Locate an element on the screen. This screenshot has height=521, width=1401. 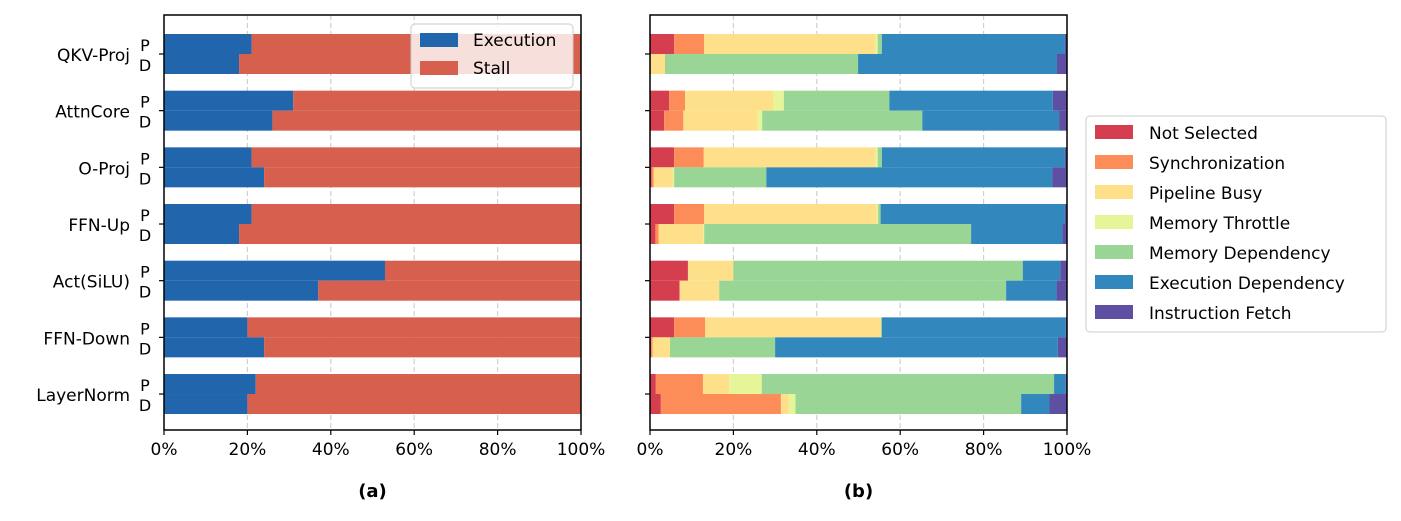
legend-label: Synchronization is located at coordinates (1217, 164).